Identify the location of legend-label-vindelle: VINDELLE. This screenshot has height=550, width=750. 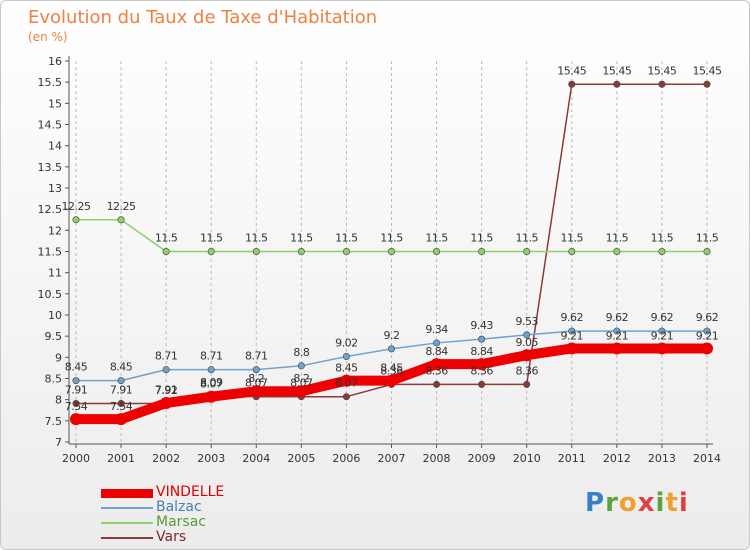
(190, 492).